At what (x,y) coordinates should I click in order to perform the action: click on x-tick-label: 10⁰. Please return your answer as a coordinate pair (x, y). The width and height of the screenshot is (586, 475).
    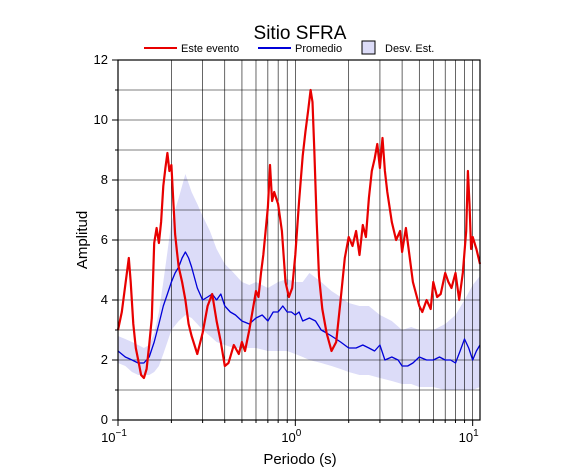
    Looking at the image, I should click on (291, 436).